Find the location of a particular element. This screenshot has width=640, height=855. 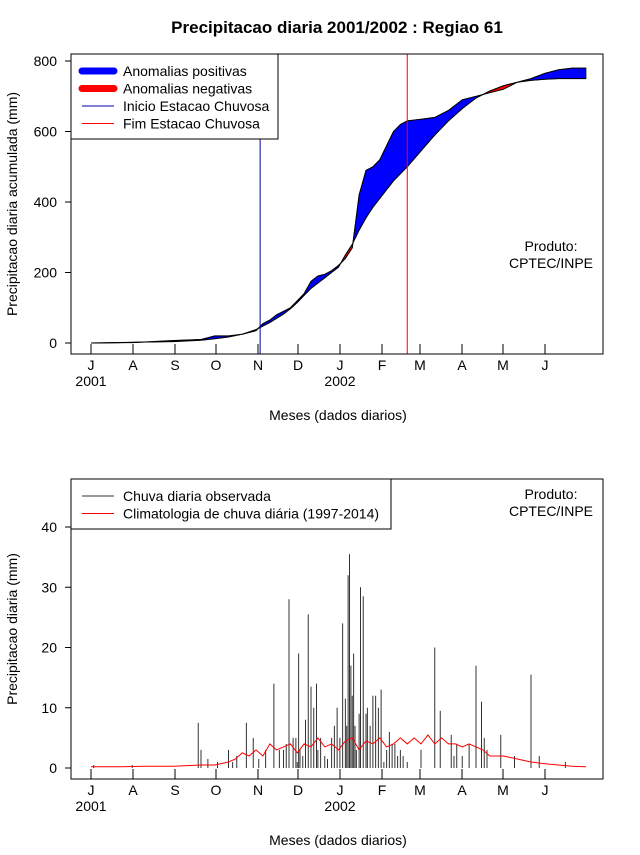

legend-label: Anomalias positivas is located at coordinates (185, 71).